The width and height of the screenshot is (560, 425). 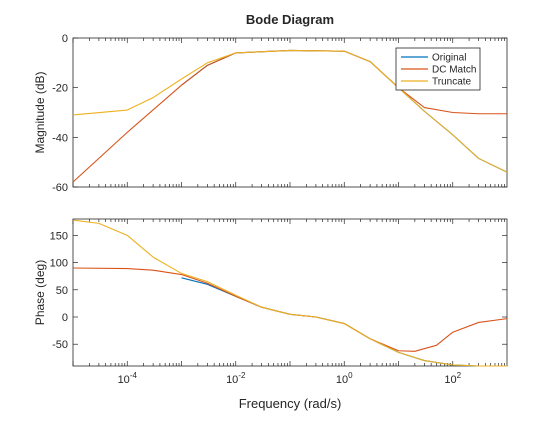 I want to click on frequency-xlabel: Frequency (rad/s), so click(x=290, y=403).